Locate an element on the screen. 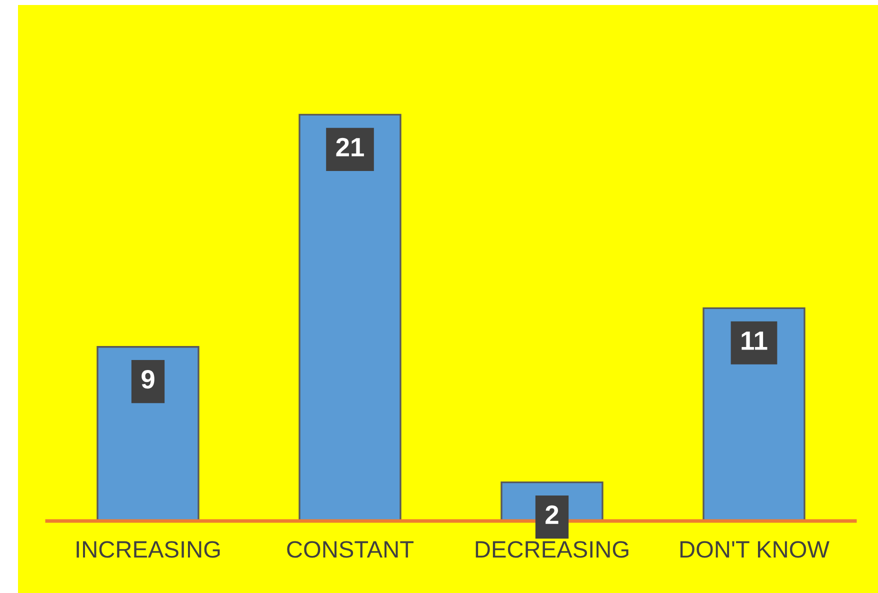 This screenshot has height=593, width=878. x-tick-label: CONSTANT is located at coordinates (350, 549).